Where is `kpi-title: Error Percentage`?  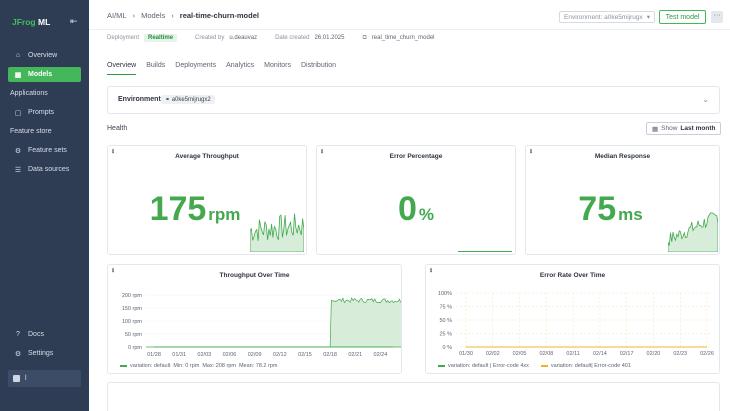 kpi-title: Error Percentage is located at coordinates (416, 156).